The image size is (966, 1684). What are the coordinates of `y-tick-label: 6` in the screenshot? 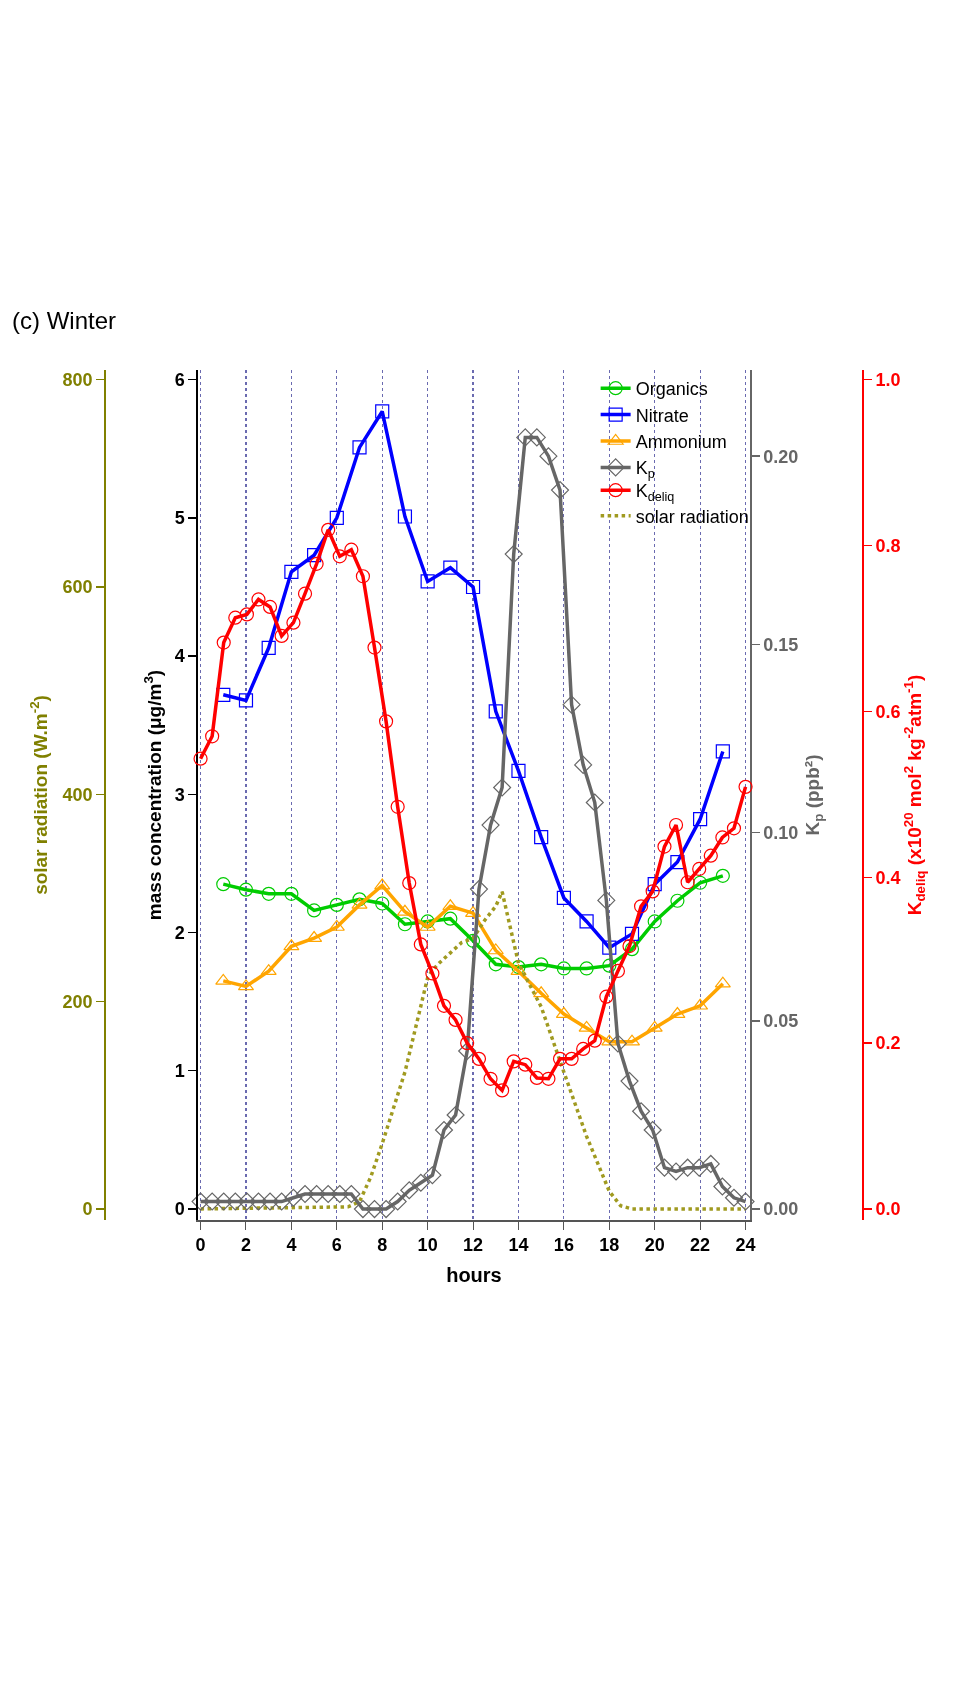 It's located at (179, 379).